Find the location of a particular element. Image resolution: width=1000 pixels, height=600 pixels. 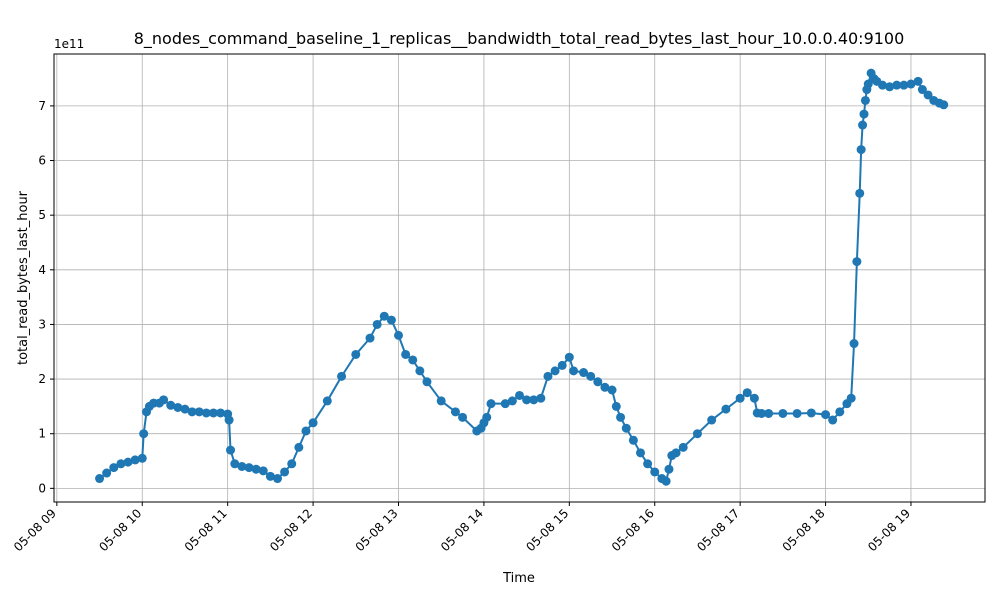

x-tick-label: 05-08 14 is located at coordinates (462, 530).